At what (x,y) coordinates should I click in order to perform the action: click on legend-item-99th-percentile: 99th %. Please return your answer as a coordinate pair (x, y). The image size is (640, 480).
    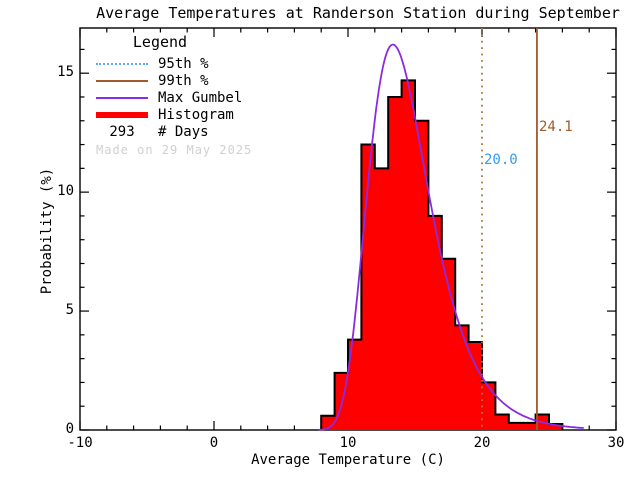
    Looking at the image, I should click on (181, 80).